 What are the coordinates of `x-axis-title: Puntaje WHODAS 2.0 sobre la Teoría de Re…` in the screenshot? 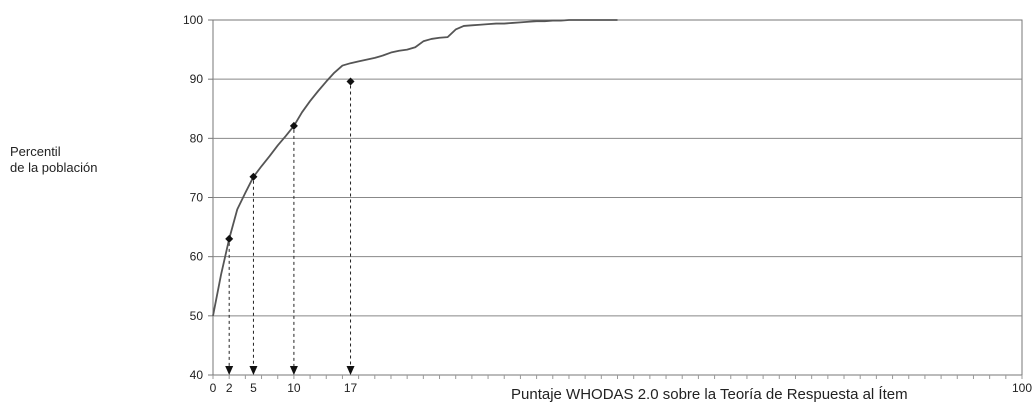 It's located at (709, 394).